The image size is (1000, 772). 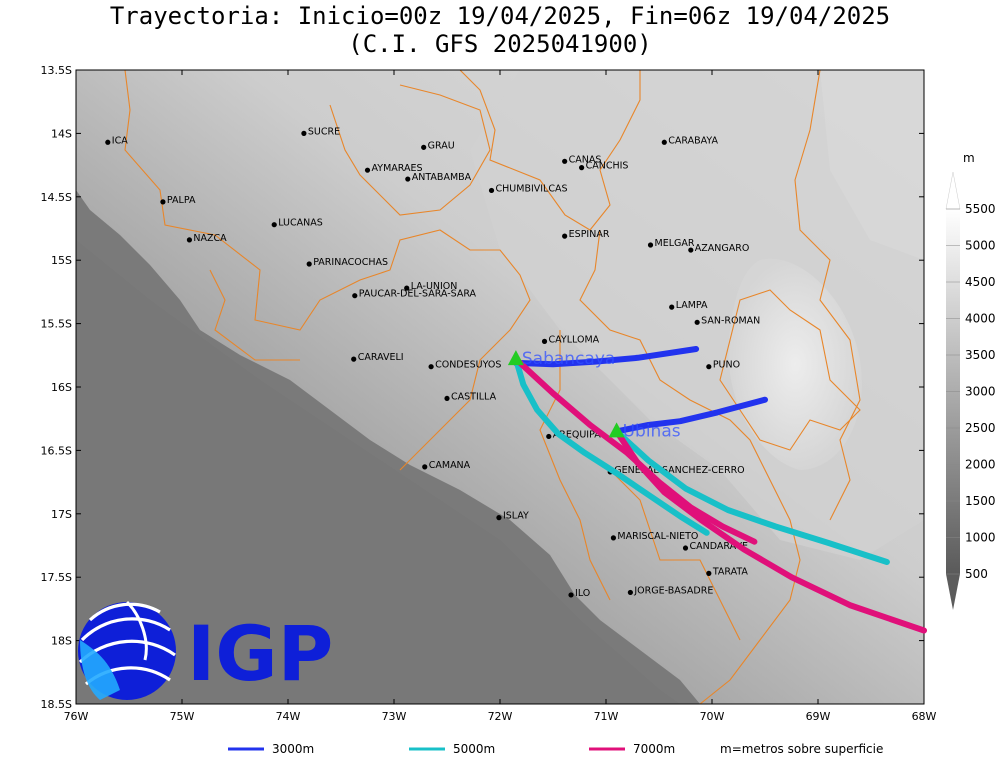 I want to click on place-label: MELGAR, so click(x=675, y=243).